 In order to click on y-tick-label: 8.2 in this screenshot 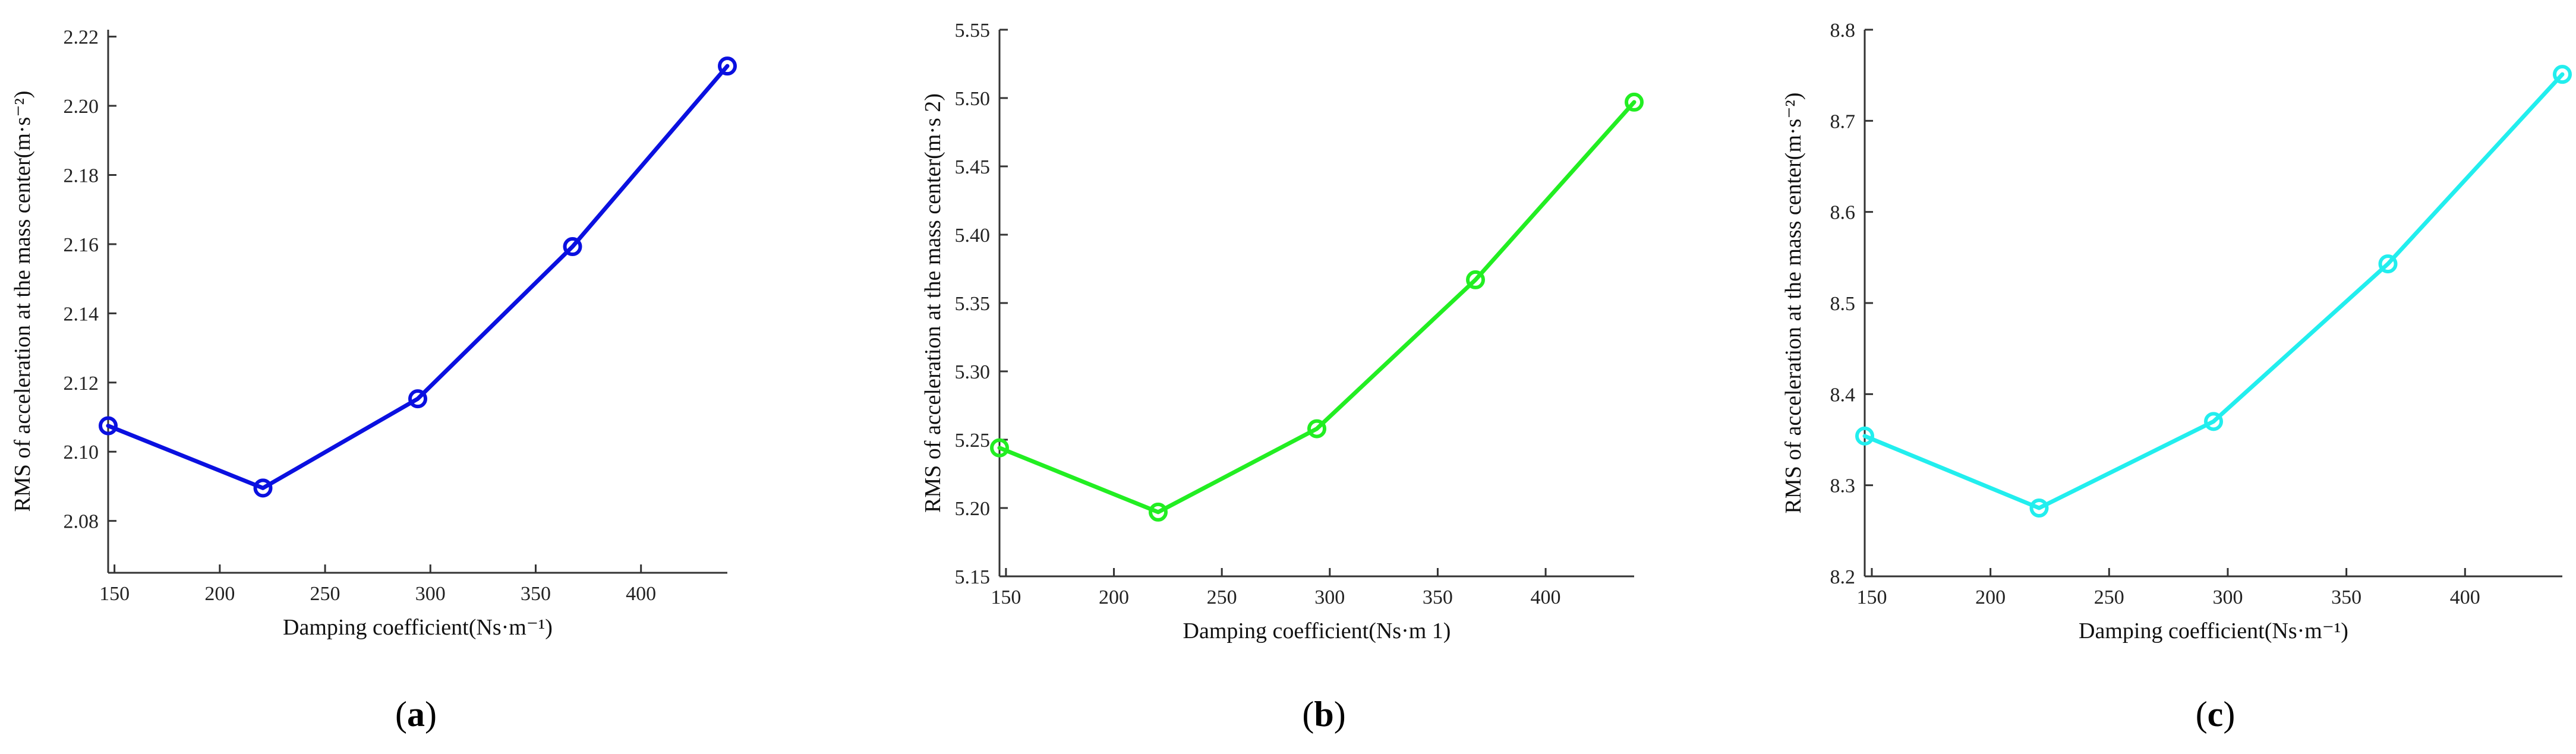, I will do `click(1843, 577)`.